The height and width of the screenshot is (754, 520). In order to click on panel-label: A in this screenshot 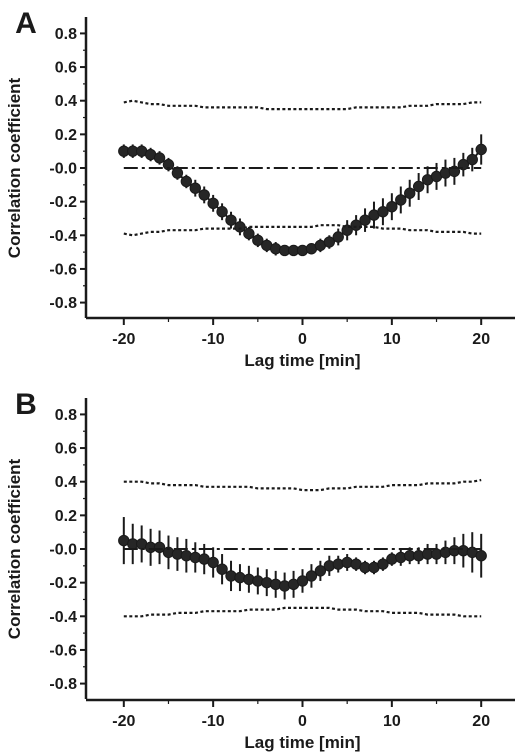, I will do `click(26, 23)`.